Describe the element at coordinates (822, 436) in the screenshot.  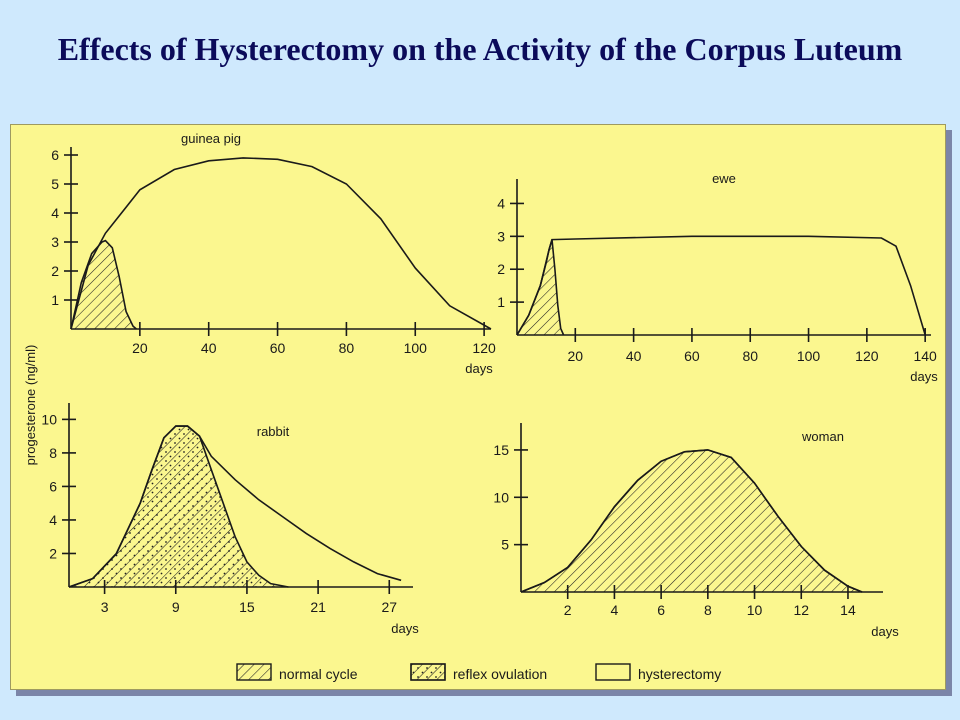
I see `woman-panel-label: woman` at that location.